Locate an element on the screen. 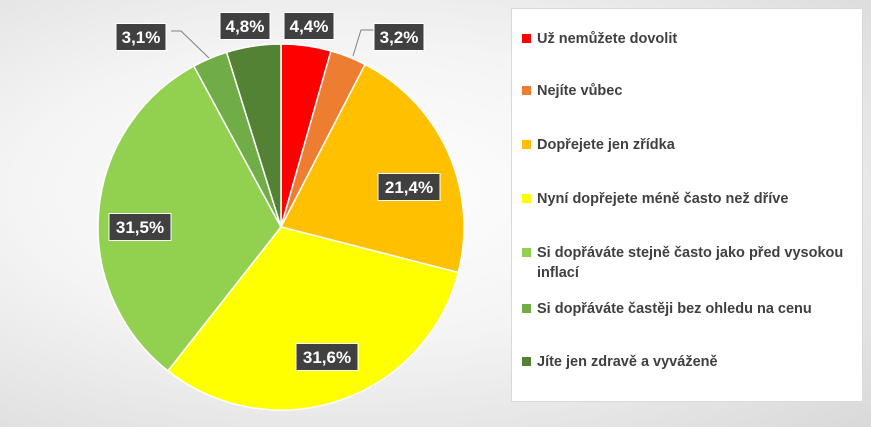  data-label: 21,4% is located at coordinates (409, 187).